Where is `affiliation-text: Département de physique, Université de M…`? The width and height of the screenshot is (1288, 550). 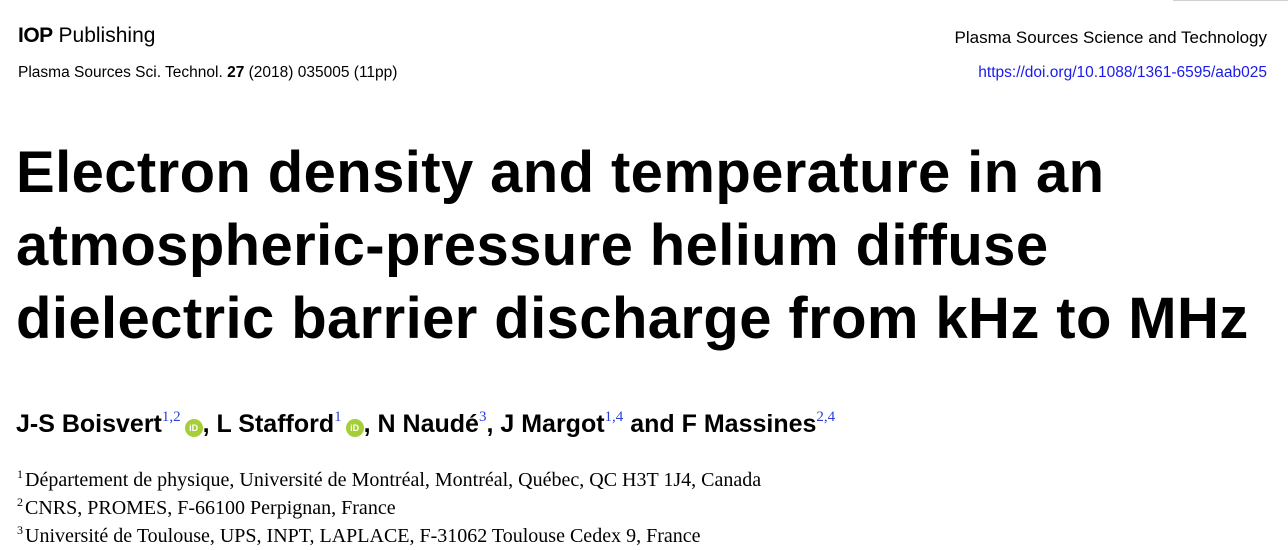
affiliation-text: Département de physique, Université de M… is located at coordinates (393, 480).